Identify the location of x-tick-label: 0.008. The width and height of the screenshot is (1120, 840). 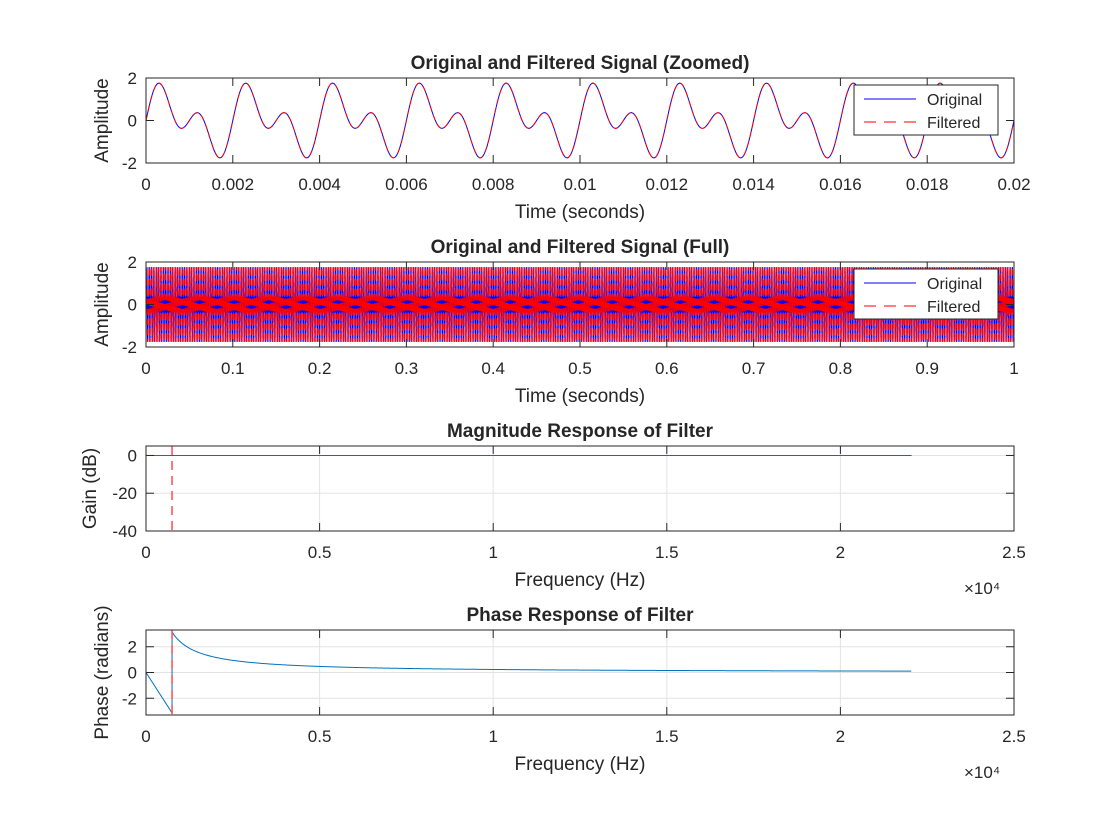
(493, 184).